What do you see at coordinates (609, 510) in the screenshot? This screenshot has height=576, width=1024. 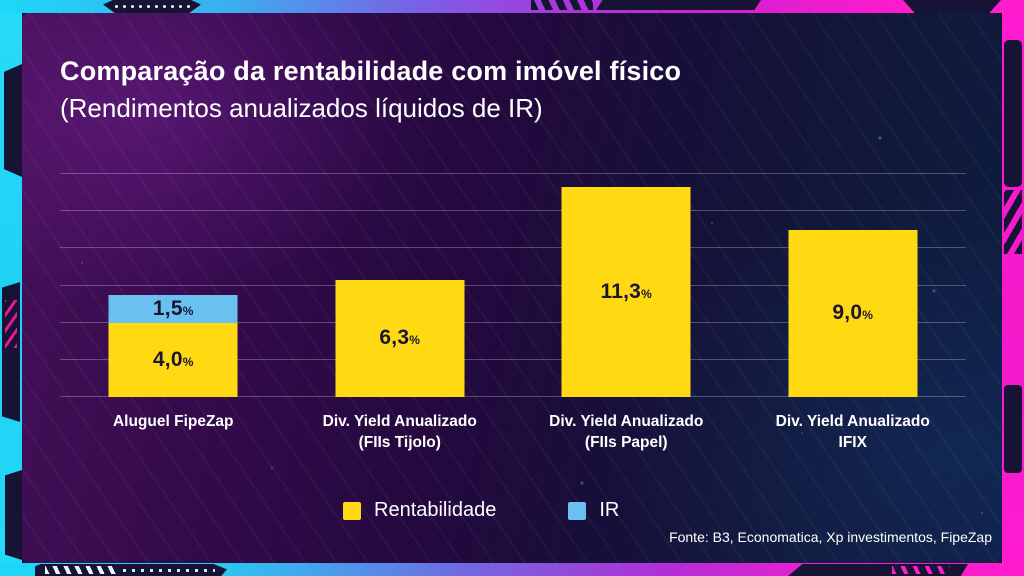 I see `legend-label: IR` at bounding box center [609, 510].